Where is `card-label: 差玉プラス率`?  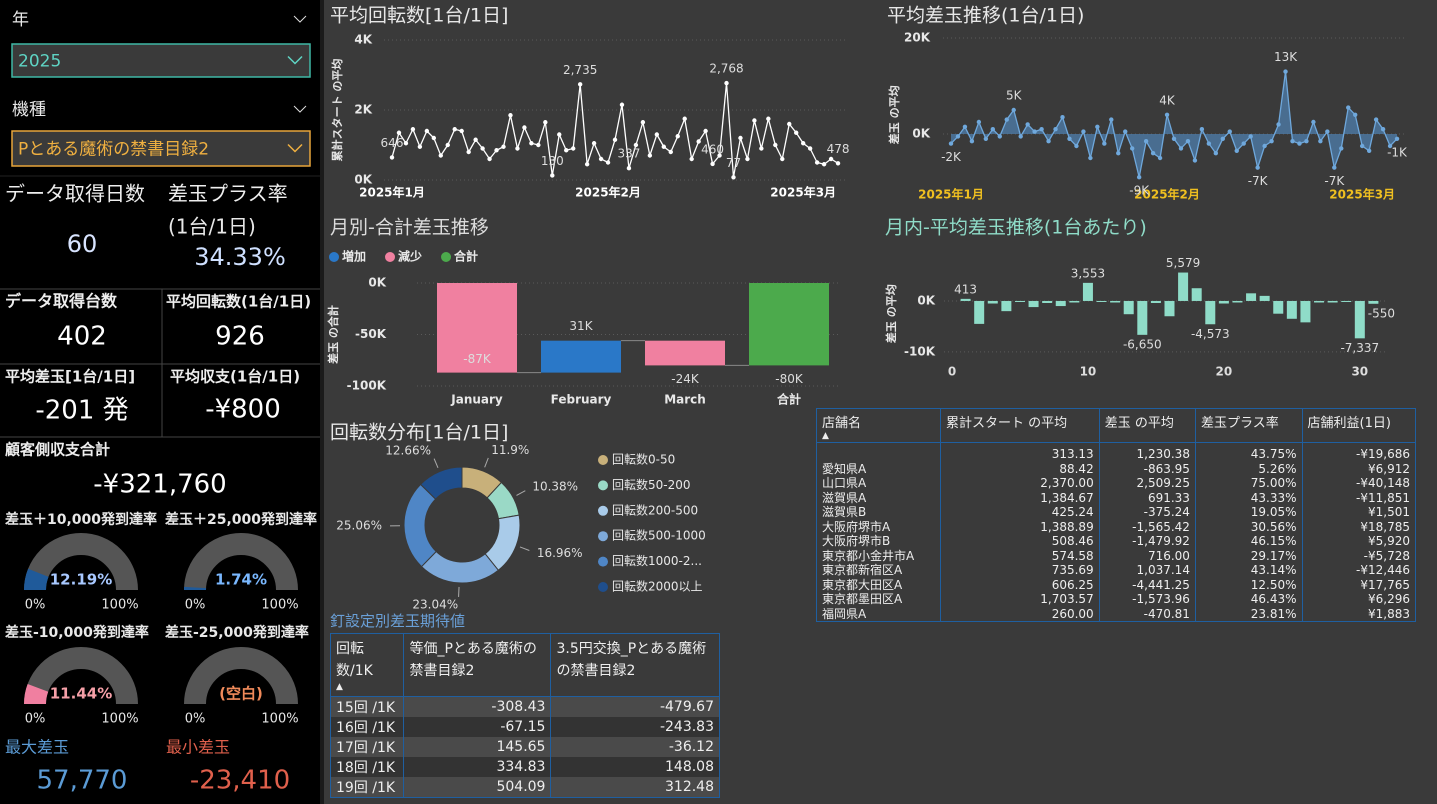
card-label: 差玉プラス率 is located at coordinates (228, 194).